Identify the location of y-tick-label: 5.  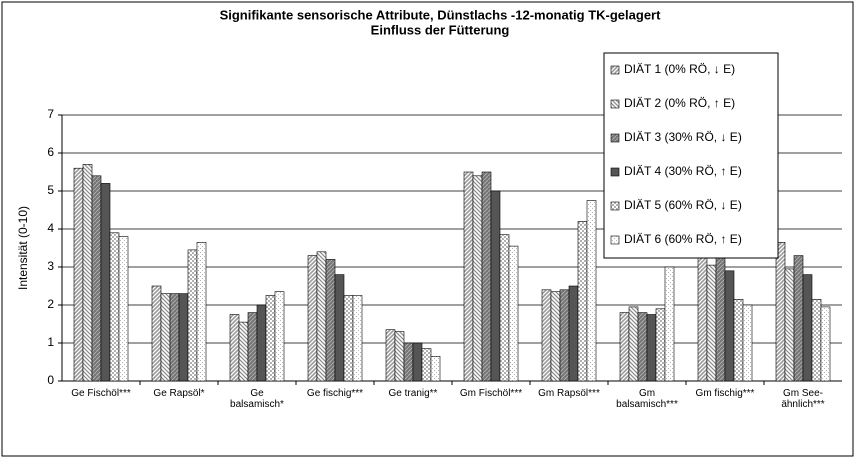
(50, 190).